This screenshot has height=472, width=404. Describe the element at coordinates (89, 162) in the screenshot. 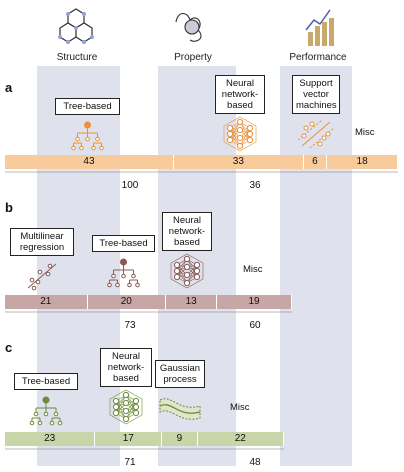

I see `bar-segment: 43` at that location.